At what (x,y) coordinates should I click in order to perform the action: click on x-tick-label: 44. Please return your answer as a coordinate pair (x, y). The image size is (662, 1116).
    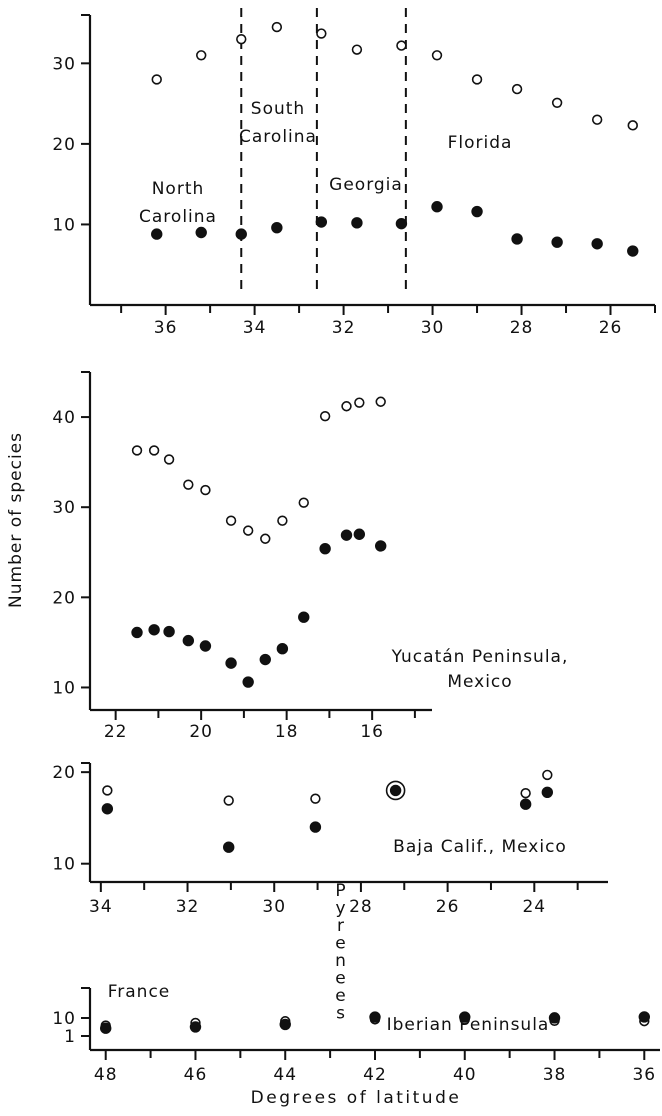
    Looking at the image, I should click on (285, 1075).